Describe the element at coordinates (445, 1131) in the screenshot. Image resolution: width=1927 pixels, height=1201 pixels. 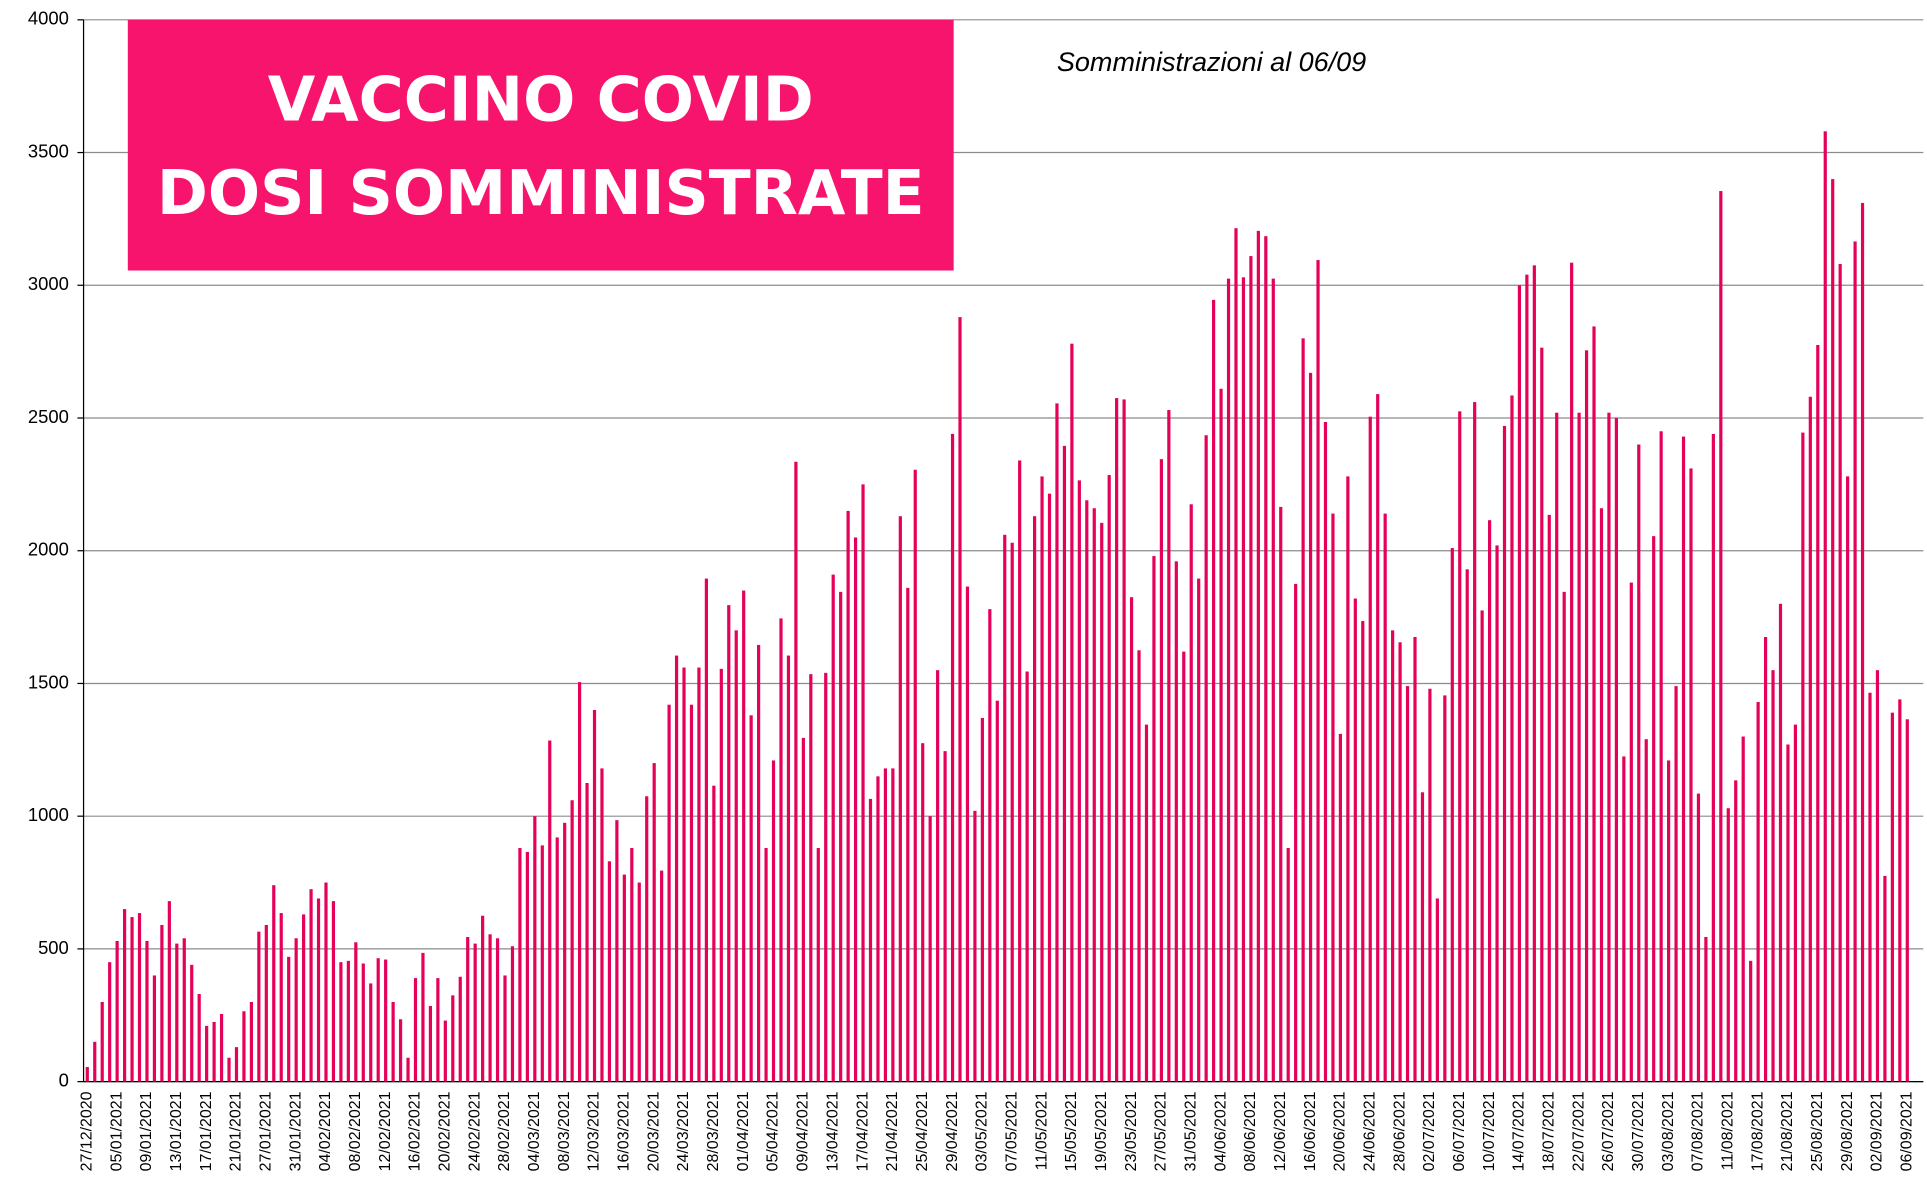
I see `x-tick-label: 20/02/2021` at that location.